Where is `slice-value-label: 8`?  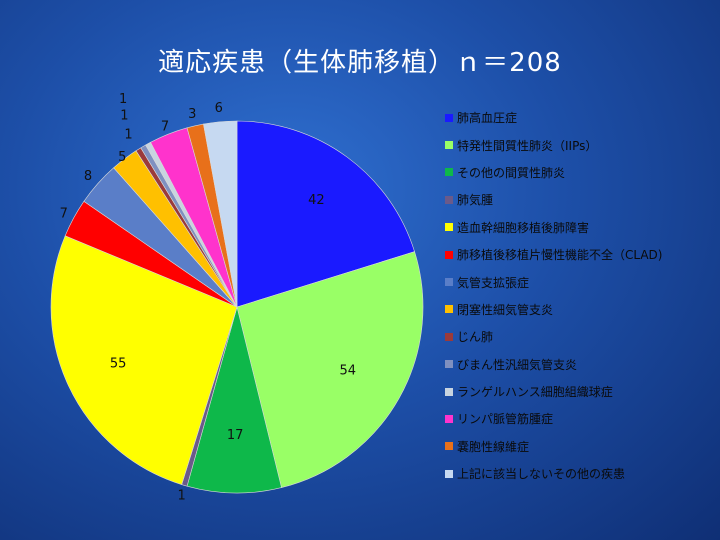
slice-value-label: 8 is located at coordinates (88, 176).